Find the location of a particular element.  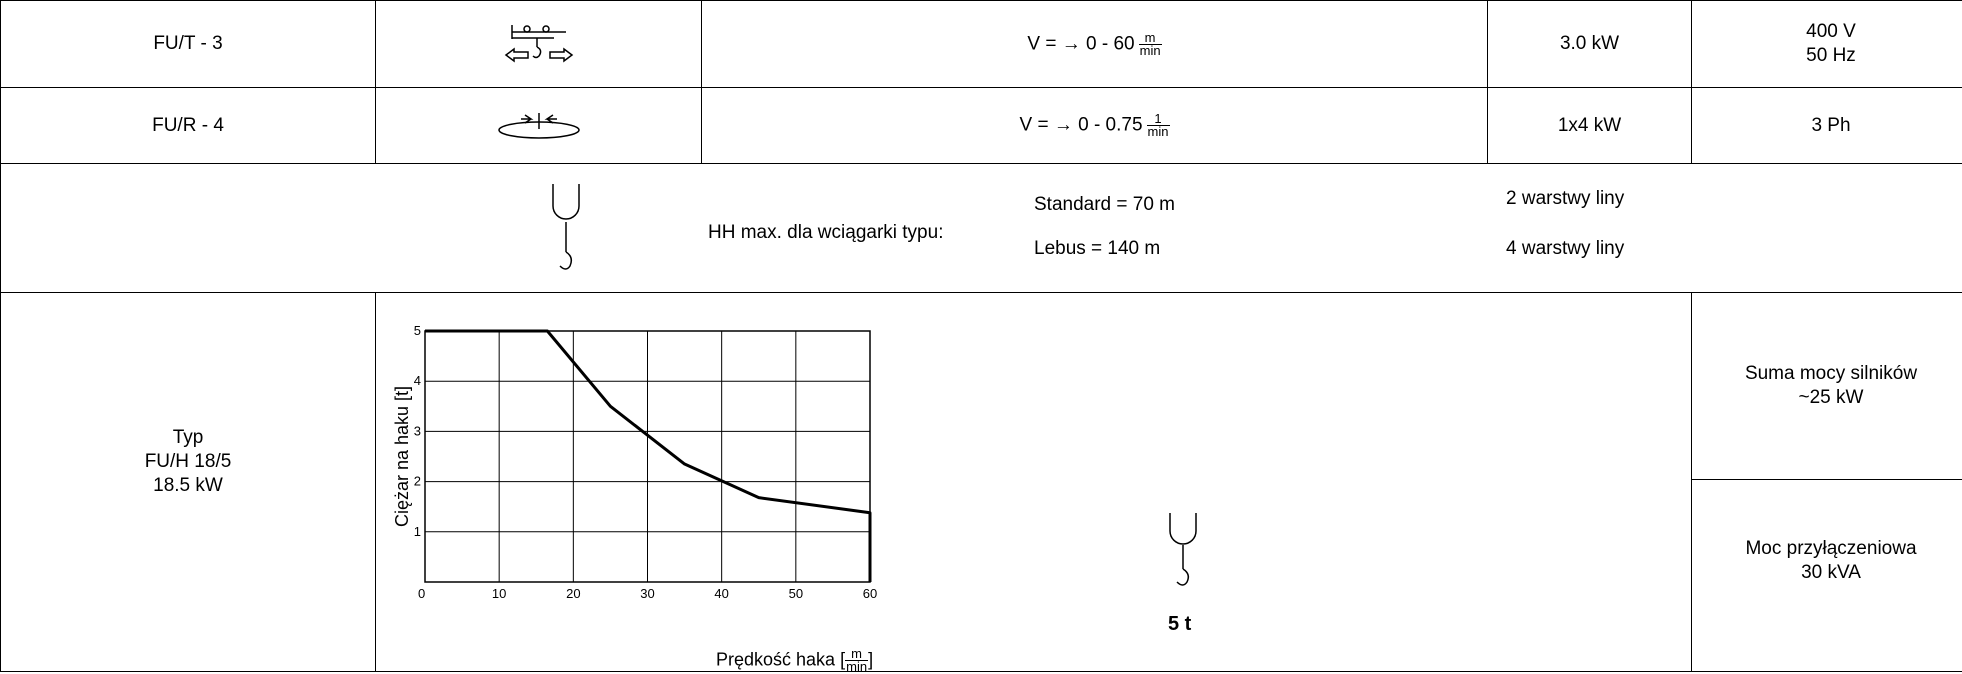

row1-icon-cell is located at coordinates (538, 44).